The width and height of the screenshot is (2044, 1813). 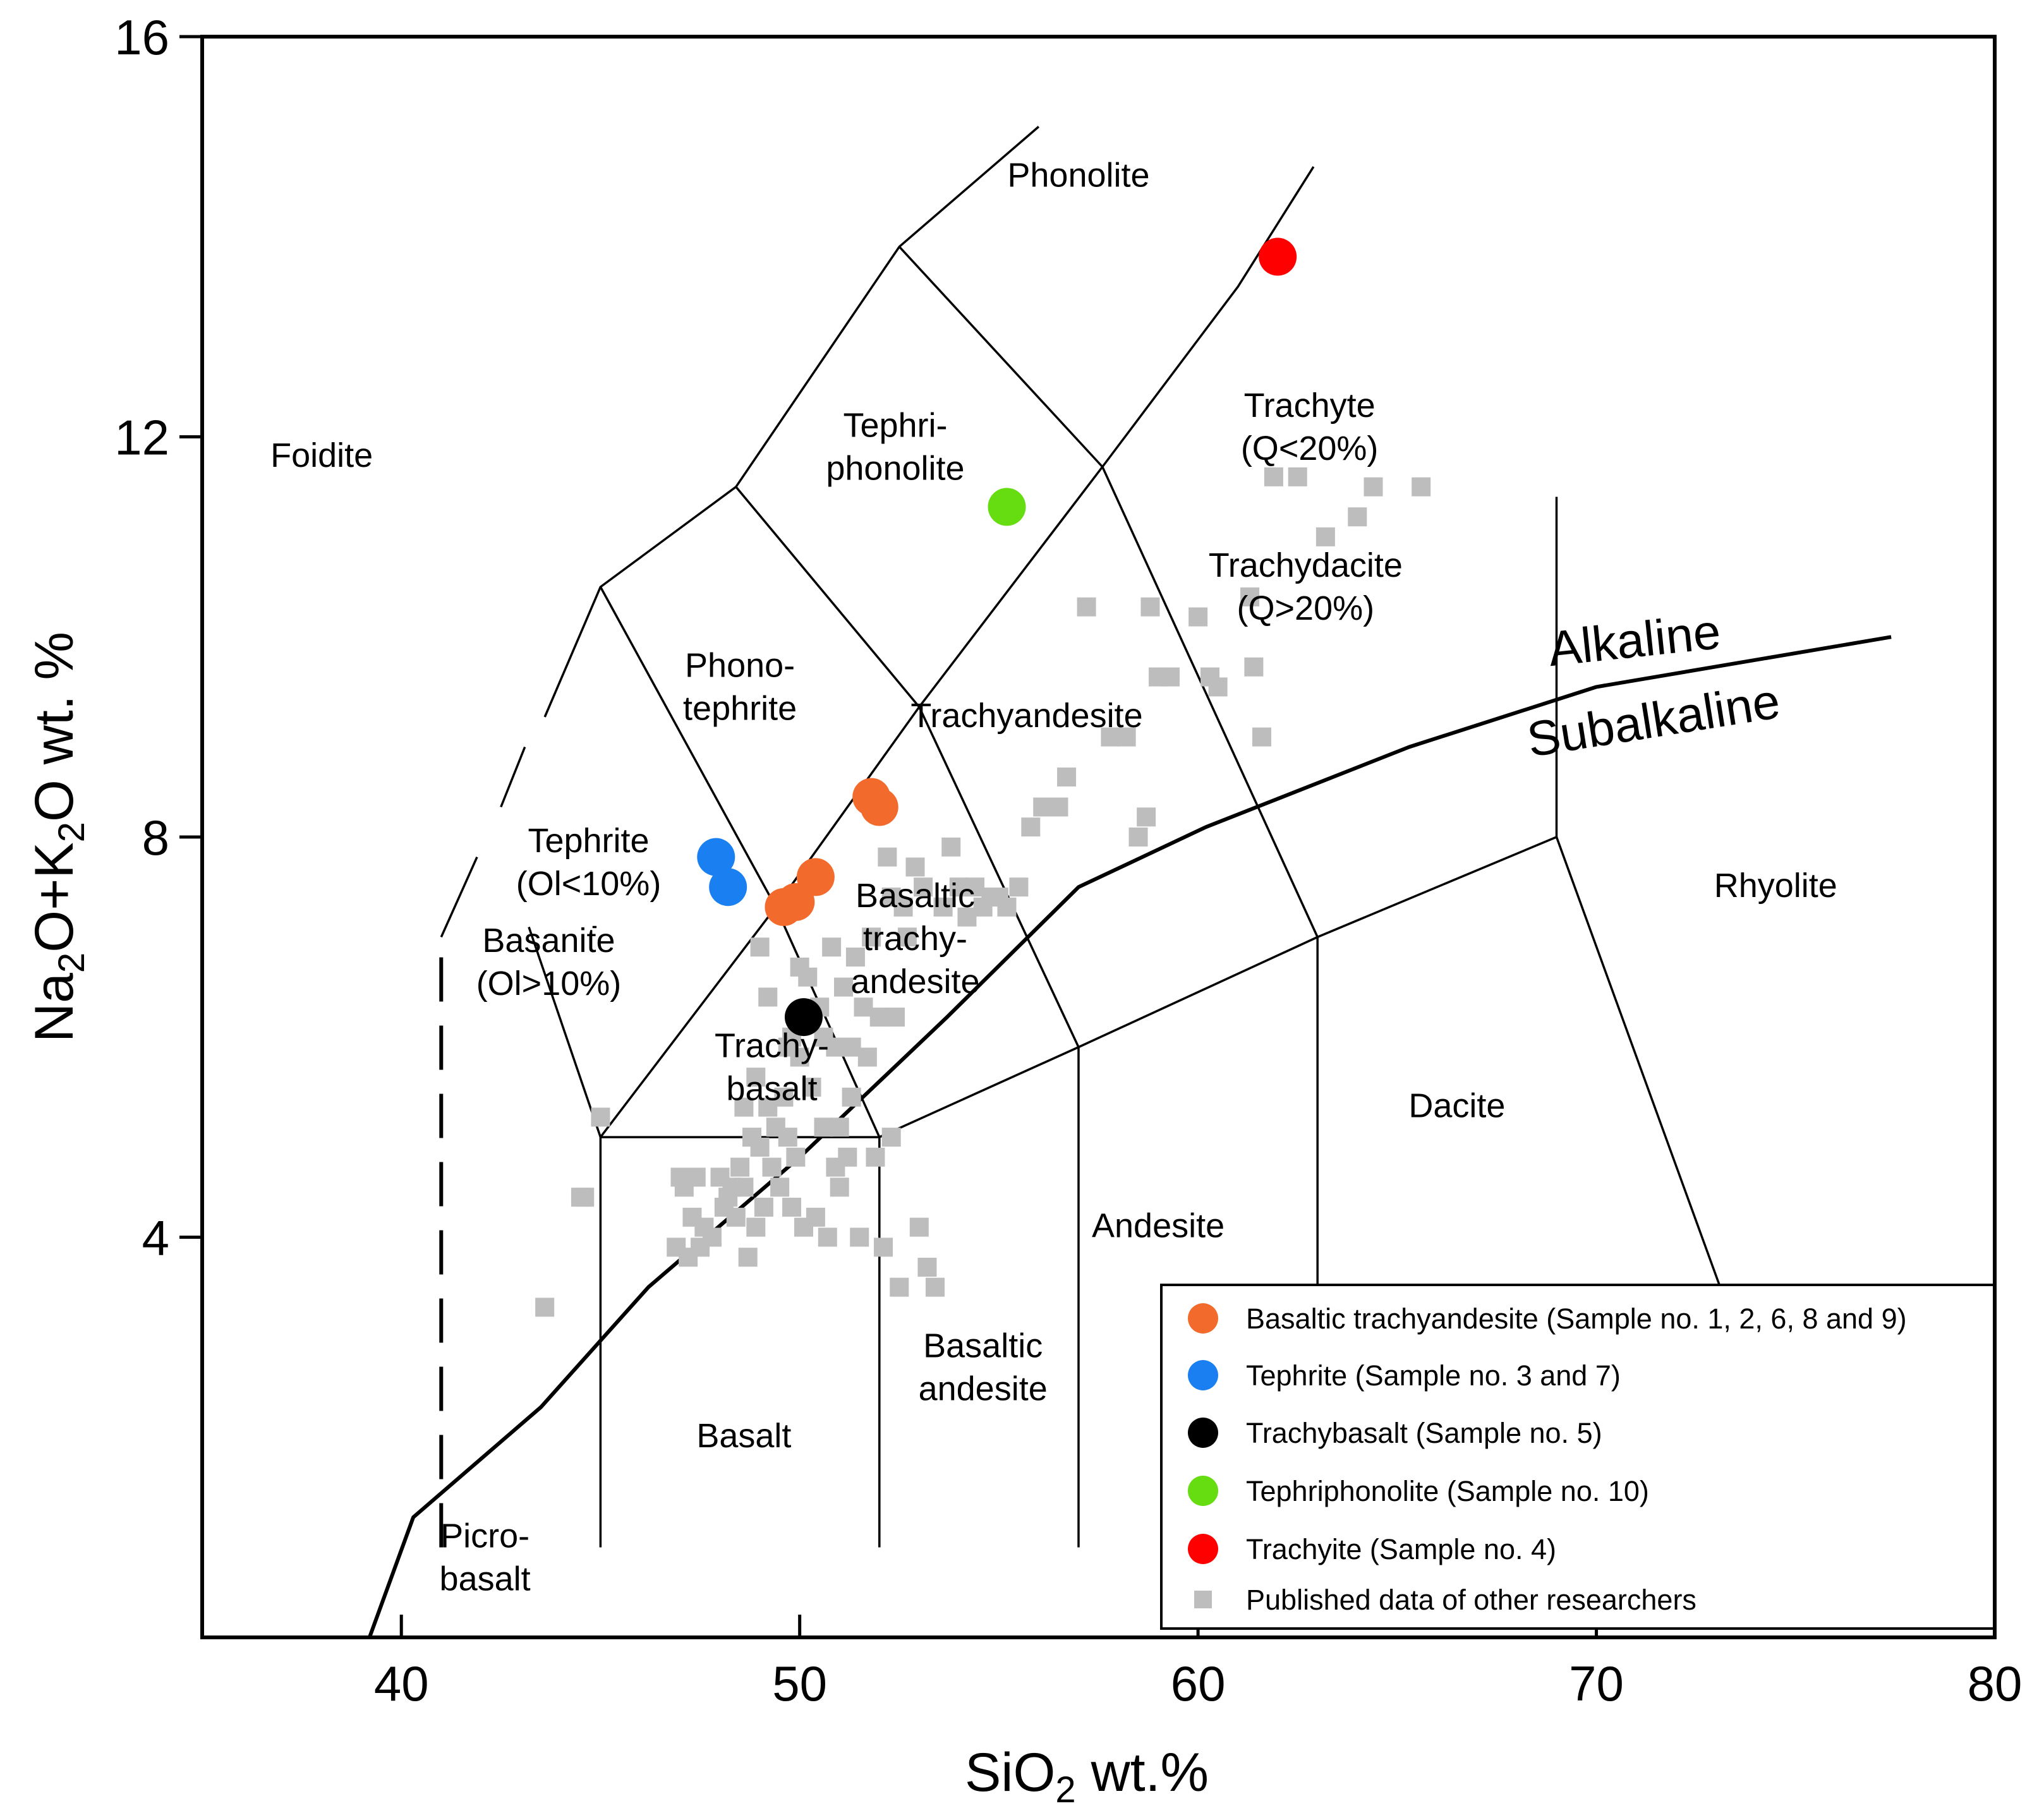 I want to click on field-label-dacite: Dacite, so click(x=1456, y=1105).